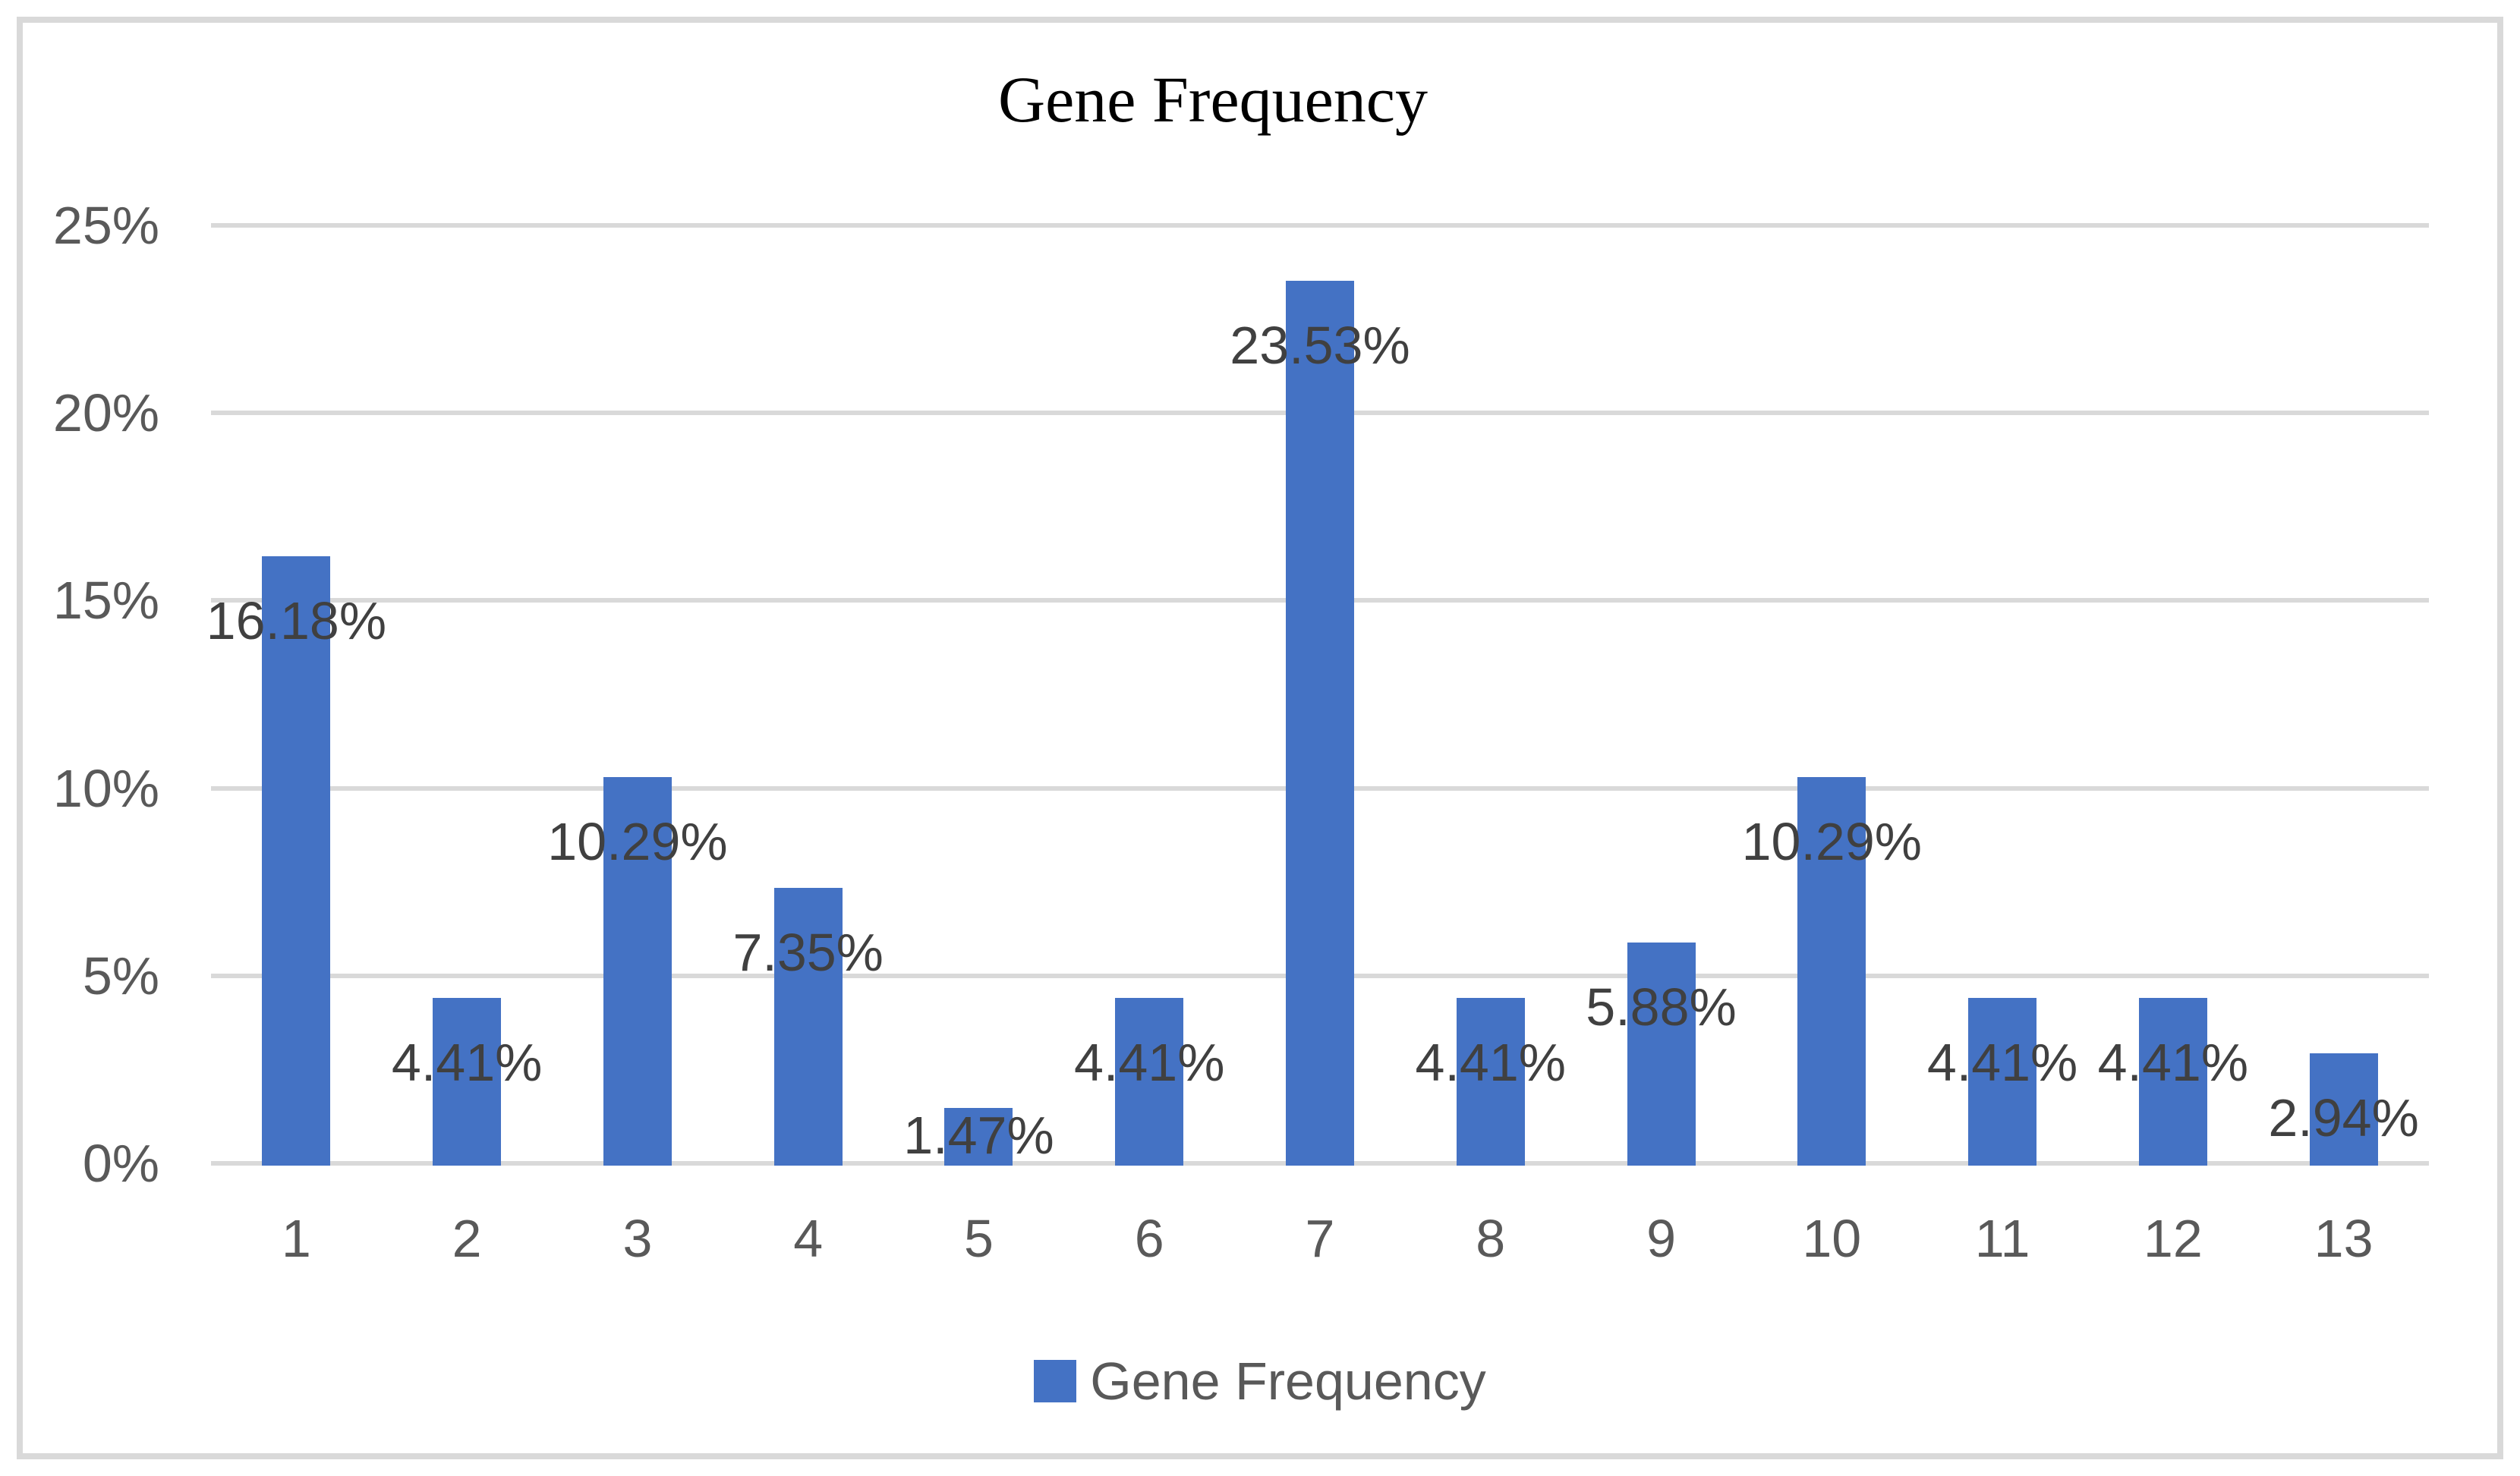 Image resolution: width=2520 pixels, height=1476 pixels. What do you see at coordinates (120, 1163) in the screenshot?
I see `y-axis-tick-label: 0%` at bounding box center [120, 1163].